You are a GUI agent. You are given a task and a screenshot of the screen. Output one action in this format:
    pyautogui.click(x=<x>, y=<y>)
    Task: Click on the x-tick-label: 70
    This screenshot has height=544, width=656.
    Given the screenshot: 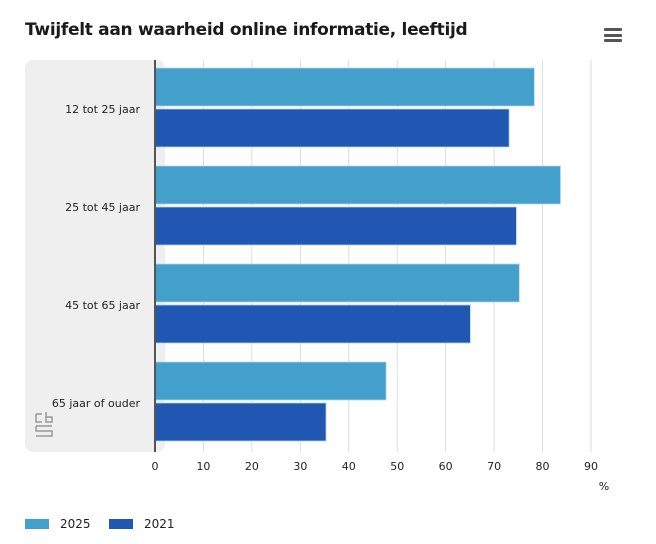 What is the action you would take?
    pyautogui.click(x=494, y=466)
    